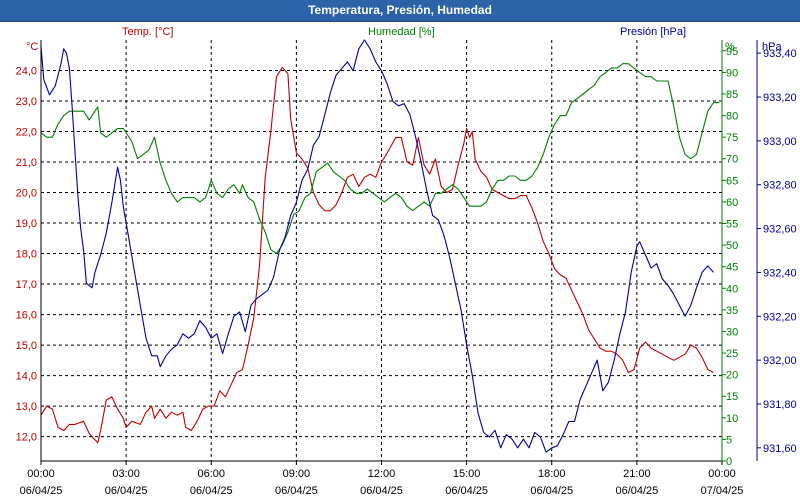 The height and width of the screenshot is (500, 800). I want to click on pressure-tick-label: 932,40, so click(780, 273).